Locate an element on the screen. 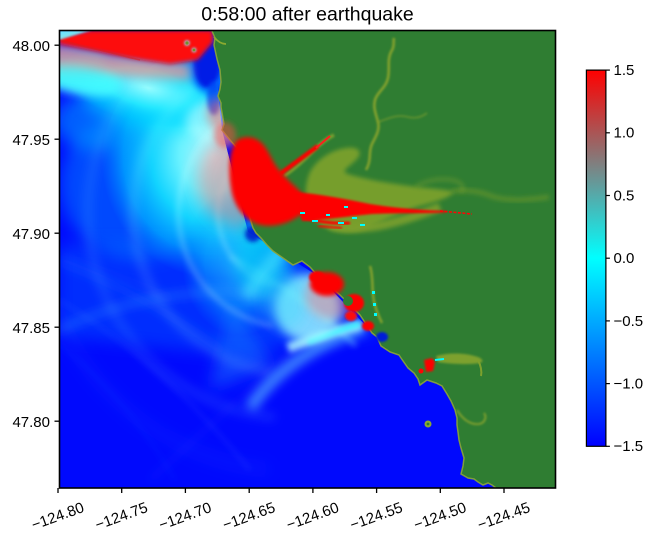  svg-text: −124.45 is located at coordinates (503, 516).